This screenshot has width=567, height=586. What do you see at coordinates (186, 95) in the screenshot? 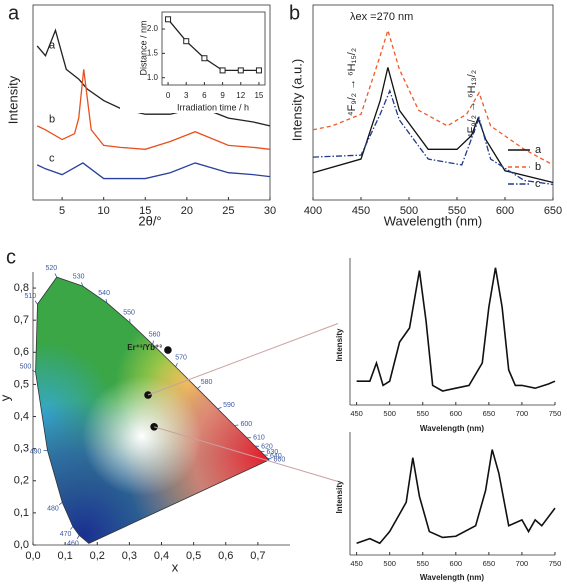
I see `x-tick-label: 3` at bounding box center [186, 95].